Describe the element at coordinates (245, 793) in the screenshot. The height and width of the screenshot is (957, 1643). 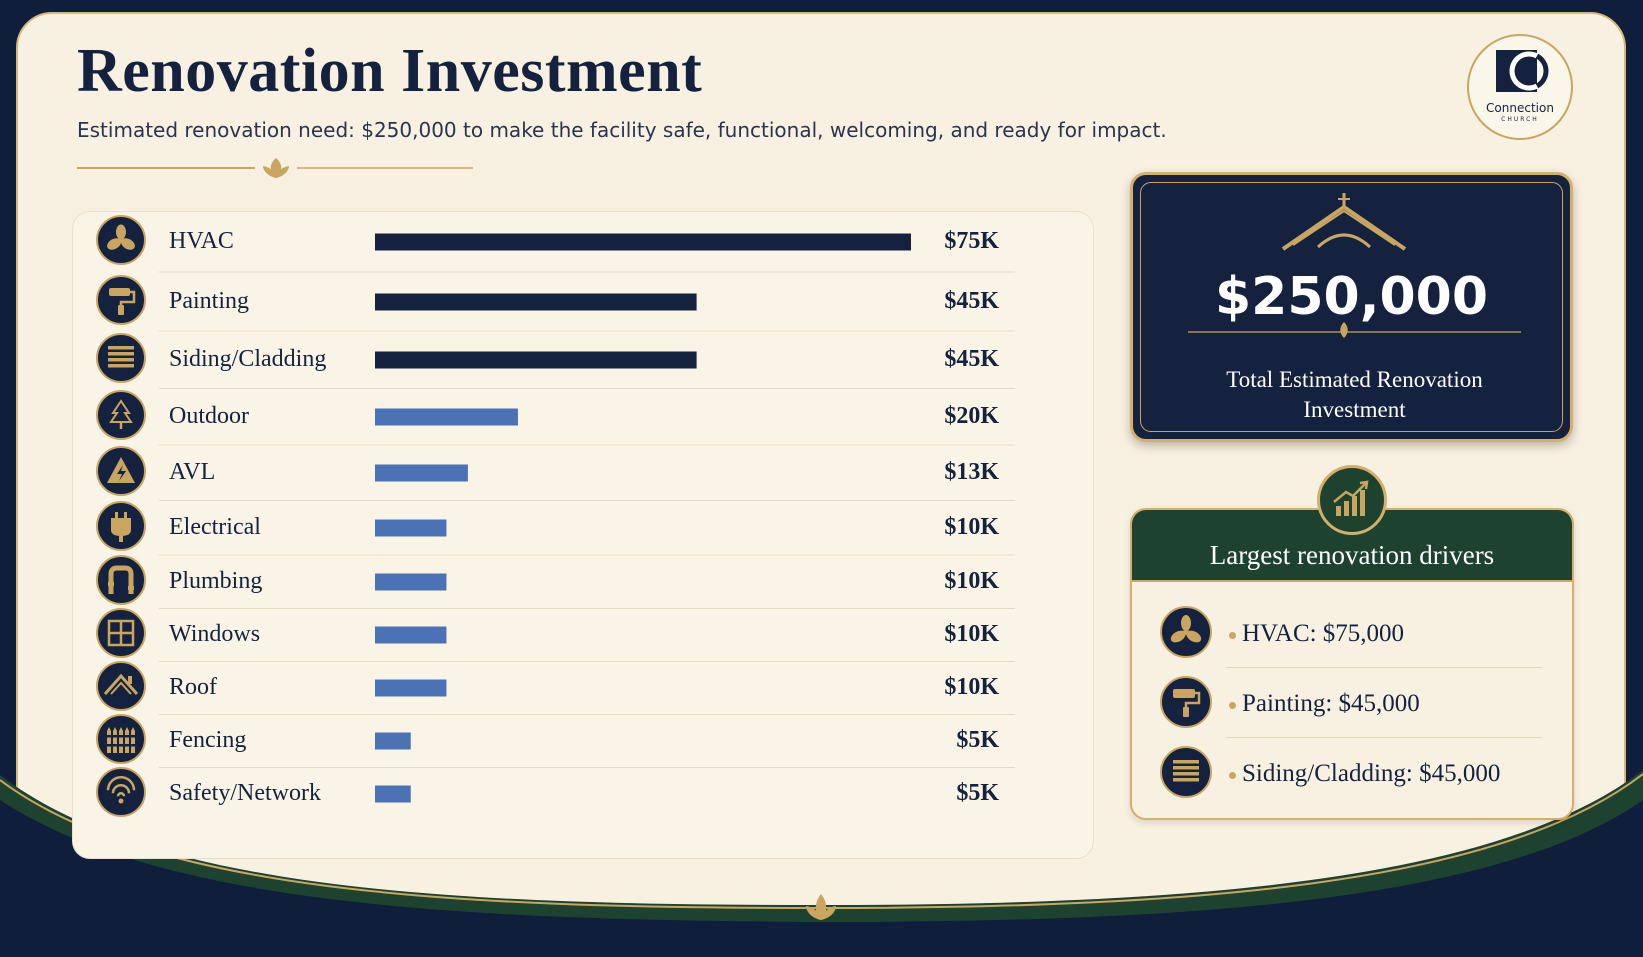
I see `category-label: Safety/Network` at that location.